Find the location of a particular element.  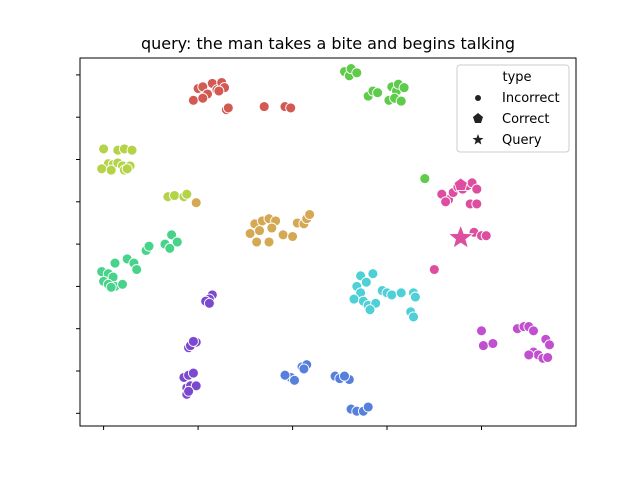

data-point-s6-p13 is located at coordinates (401, 293).